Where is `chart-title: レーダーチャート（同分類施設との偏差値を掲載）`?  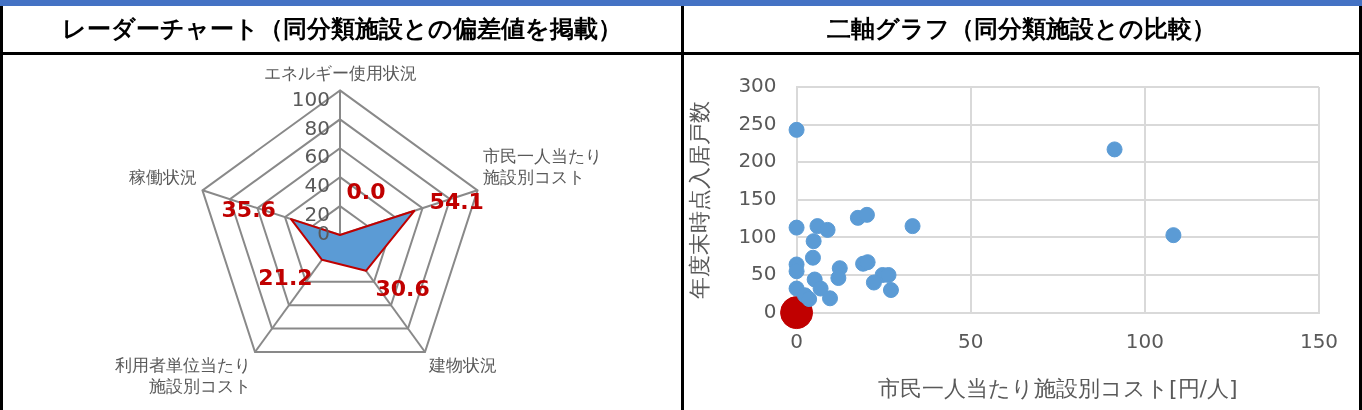 chart-title: レーダーチャート（同分類施設との偏差値を掲載） is located at coordinates (342, 30).